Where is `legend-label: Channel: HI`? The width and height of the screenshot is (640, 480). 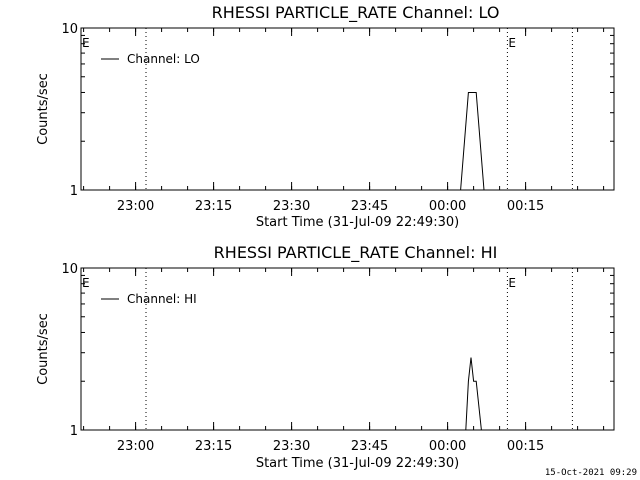 legend-label: Channel: HI is located at coordinates (162, 299).